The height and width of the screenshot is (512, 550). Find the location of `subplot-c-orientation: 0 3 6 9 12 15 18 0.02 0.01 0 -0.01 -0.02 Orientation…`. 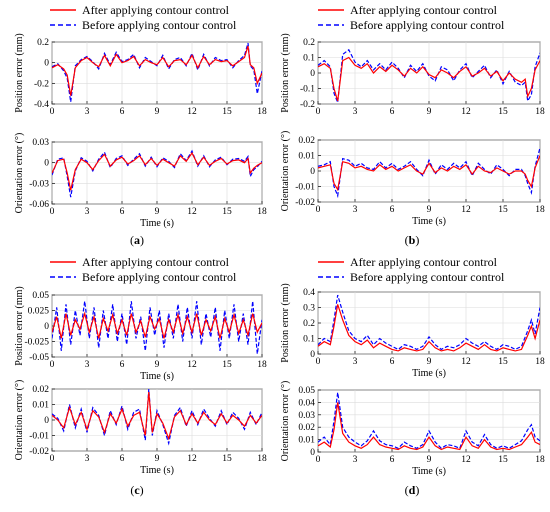

subplot-c-orientation: 0 3 6 9 12 15 18 0.02 0.01 0 -0.01 -0.02 Orientation… is located at coordinates (140, 428).